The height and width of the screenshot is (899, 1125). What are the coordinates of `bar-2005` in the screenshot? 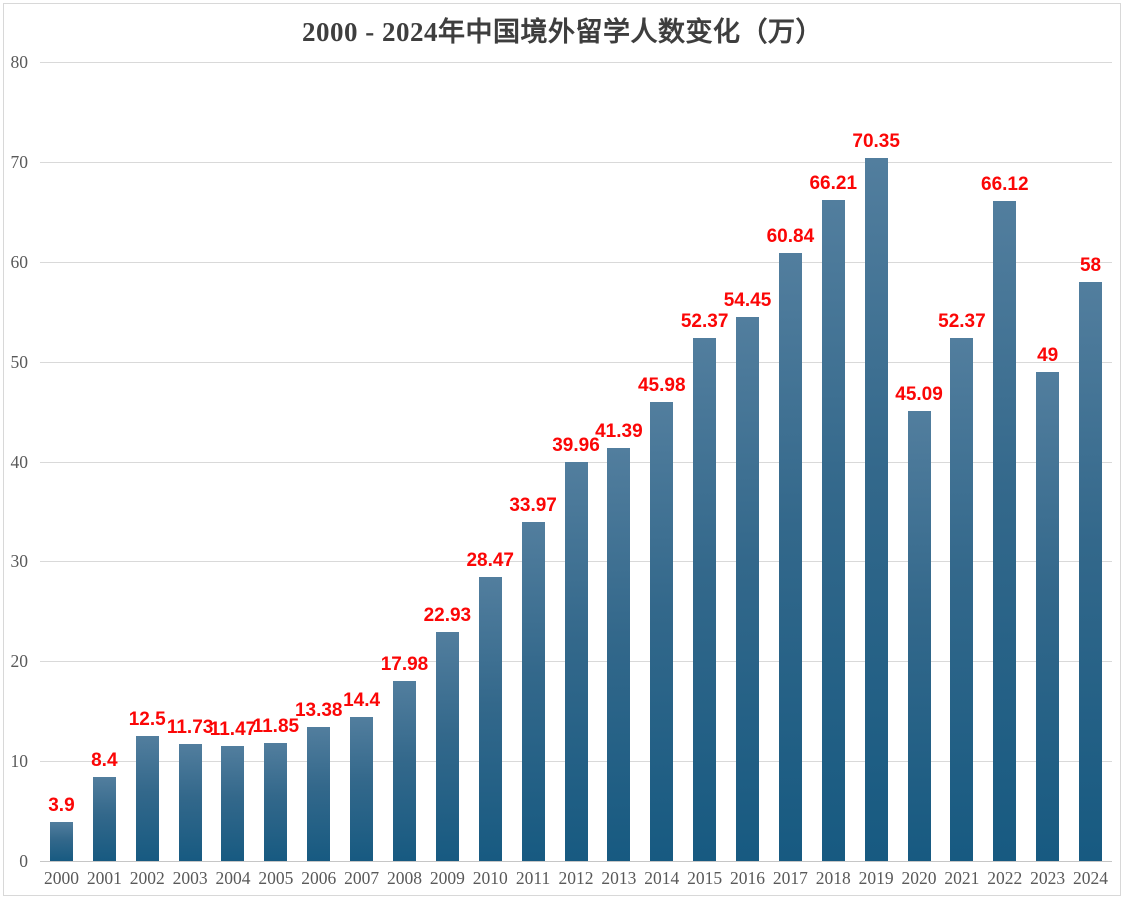 It's located at (276, 801).